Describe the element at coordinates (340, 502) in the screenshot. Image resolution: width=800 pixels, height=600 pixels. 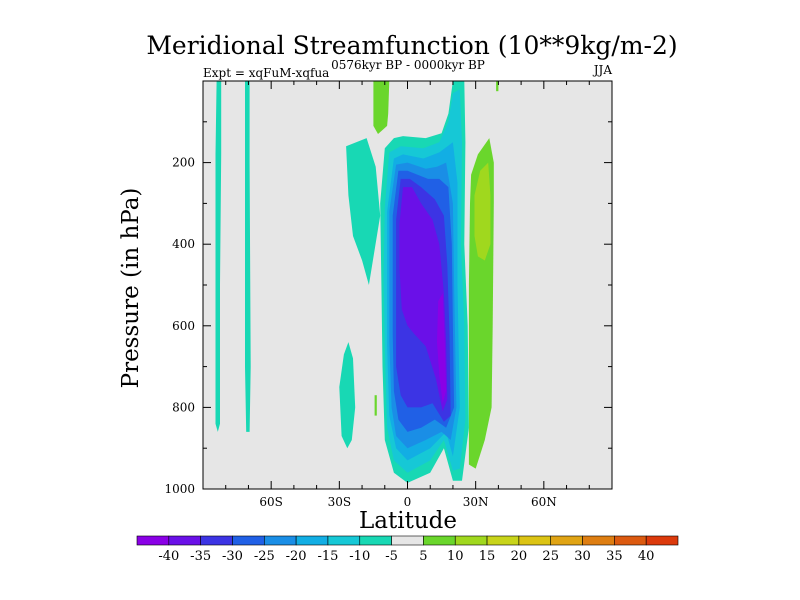
I see `x-tick-label: 30S` at that location.